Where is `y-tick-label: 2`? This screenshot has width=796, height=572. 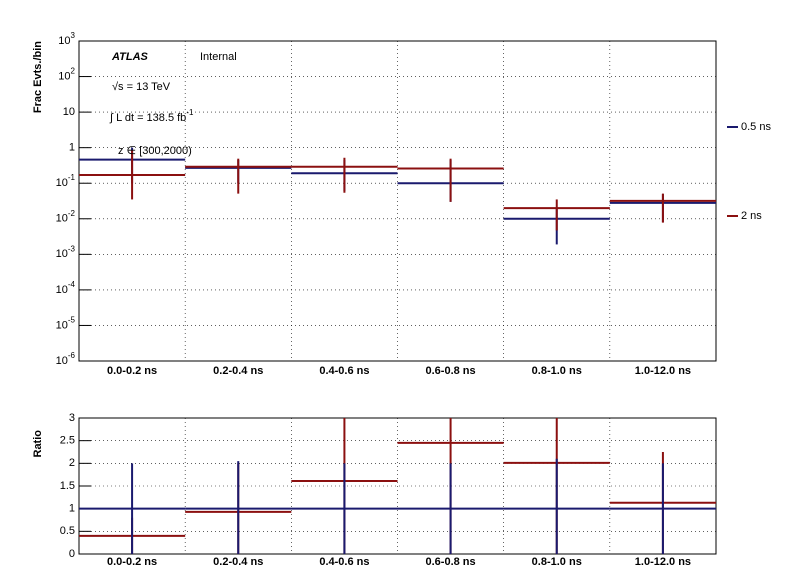
y-tick-label: 2 is located at coordinates (72, 463).